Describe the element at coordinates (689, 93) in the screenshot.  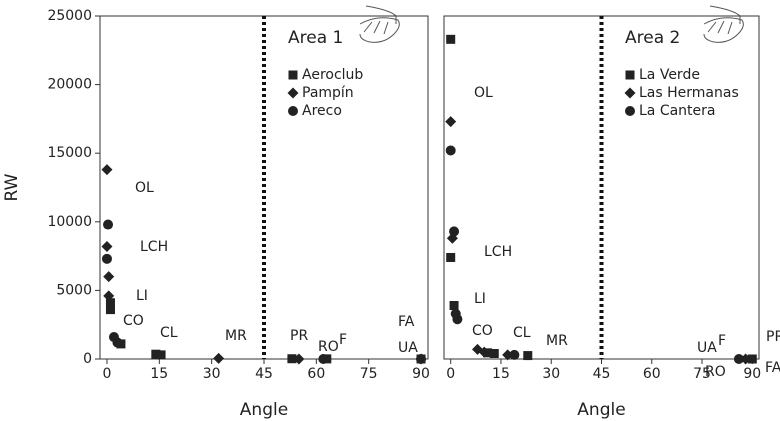
I see `legend-label: Las Hermanas` at that location.